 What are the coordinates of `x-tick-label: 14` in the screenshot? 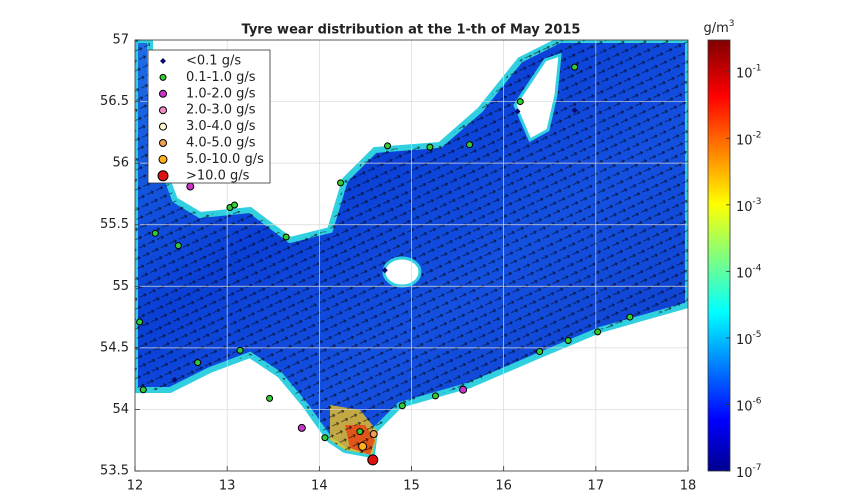 It's located at (319, 486).